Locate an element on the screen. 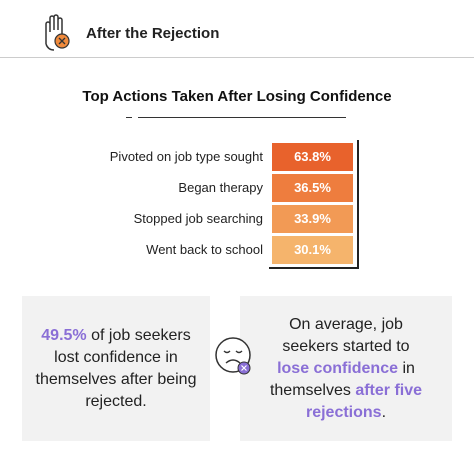 This screenshot has width=474, height=451. divider is located at coordinates (237, 57).